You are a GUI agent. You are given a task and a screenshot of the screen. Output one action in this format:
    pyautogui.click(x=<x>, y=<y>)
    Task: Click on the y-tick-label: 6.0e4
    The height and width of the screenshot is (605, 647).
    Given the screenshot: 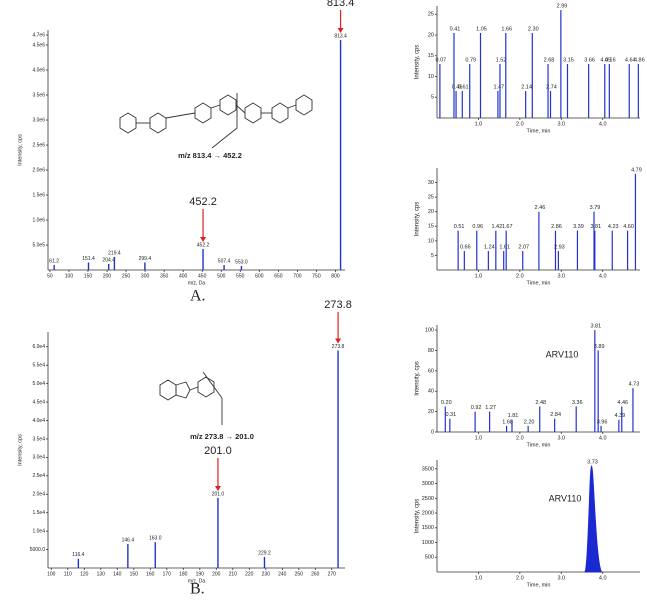 What is the action you would take?
    pyautogui.click(x=38, y=347)
    